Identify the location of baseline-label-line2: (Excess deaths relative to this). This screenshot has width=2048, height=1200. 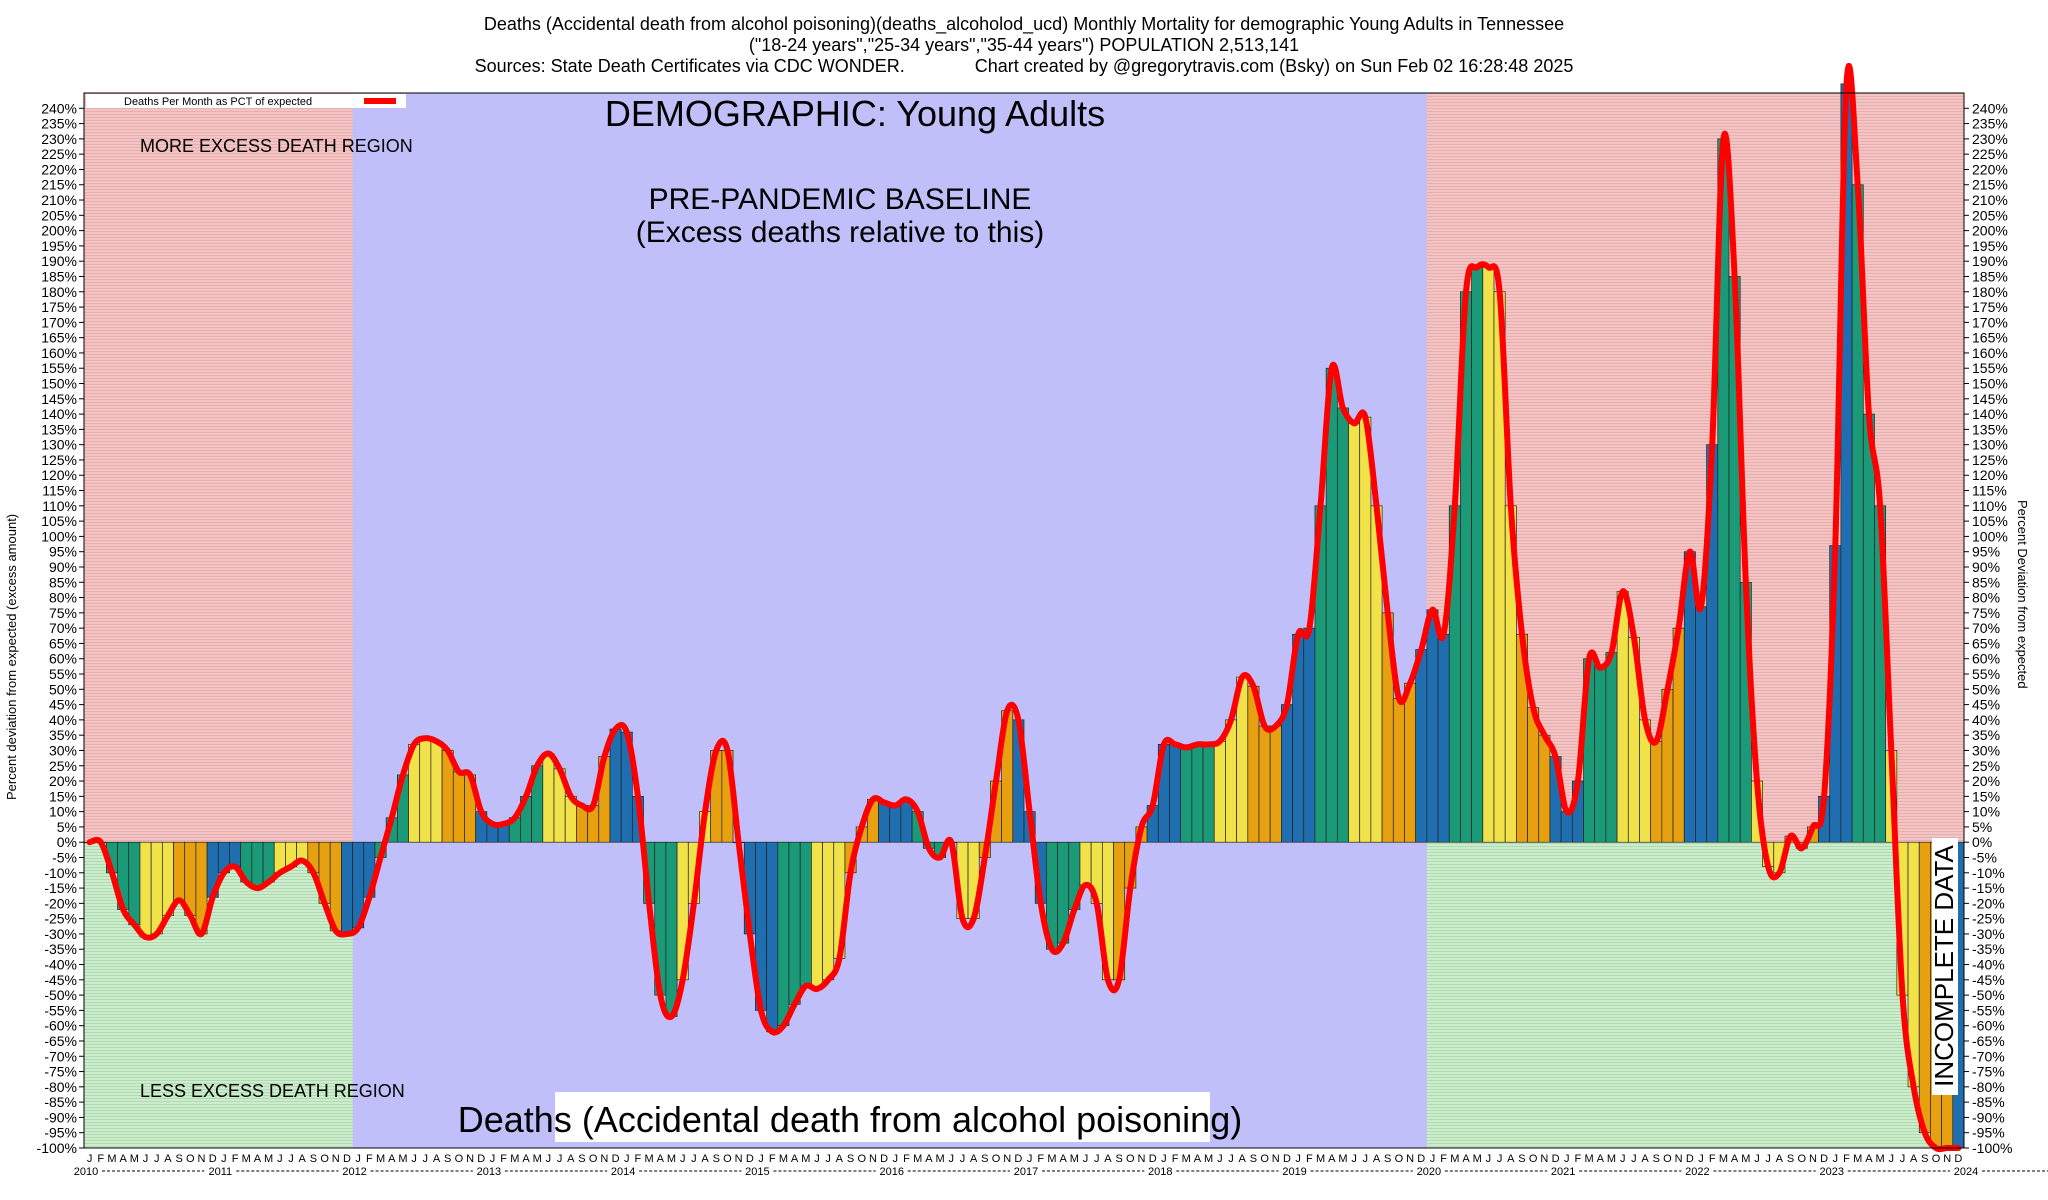
(840, 232).